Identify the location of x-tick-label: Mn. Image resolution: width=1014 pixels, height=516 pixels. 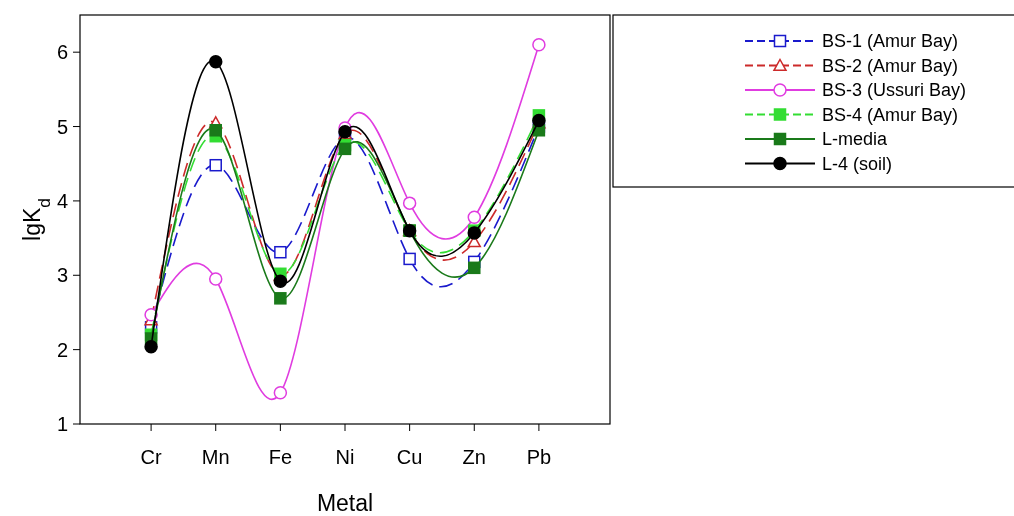
(215, 457).